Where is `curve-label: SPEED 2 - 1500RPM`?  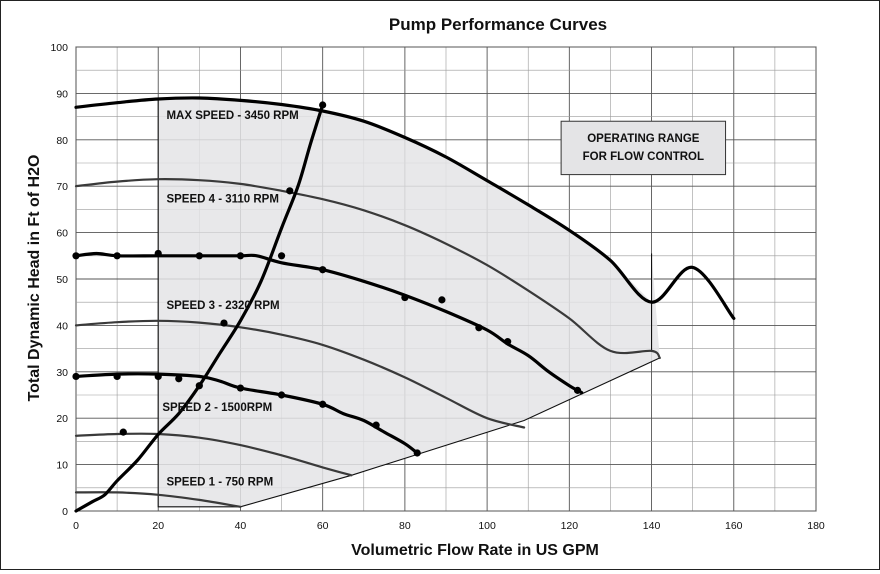 curve-label: SPEED 2 - 1500RPM is located at coordinates (217, 408).